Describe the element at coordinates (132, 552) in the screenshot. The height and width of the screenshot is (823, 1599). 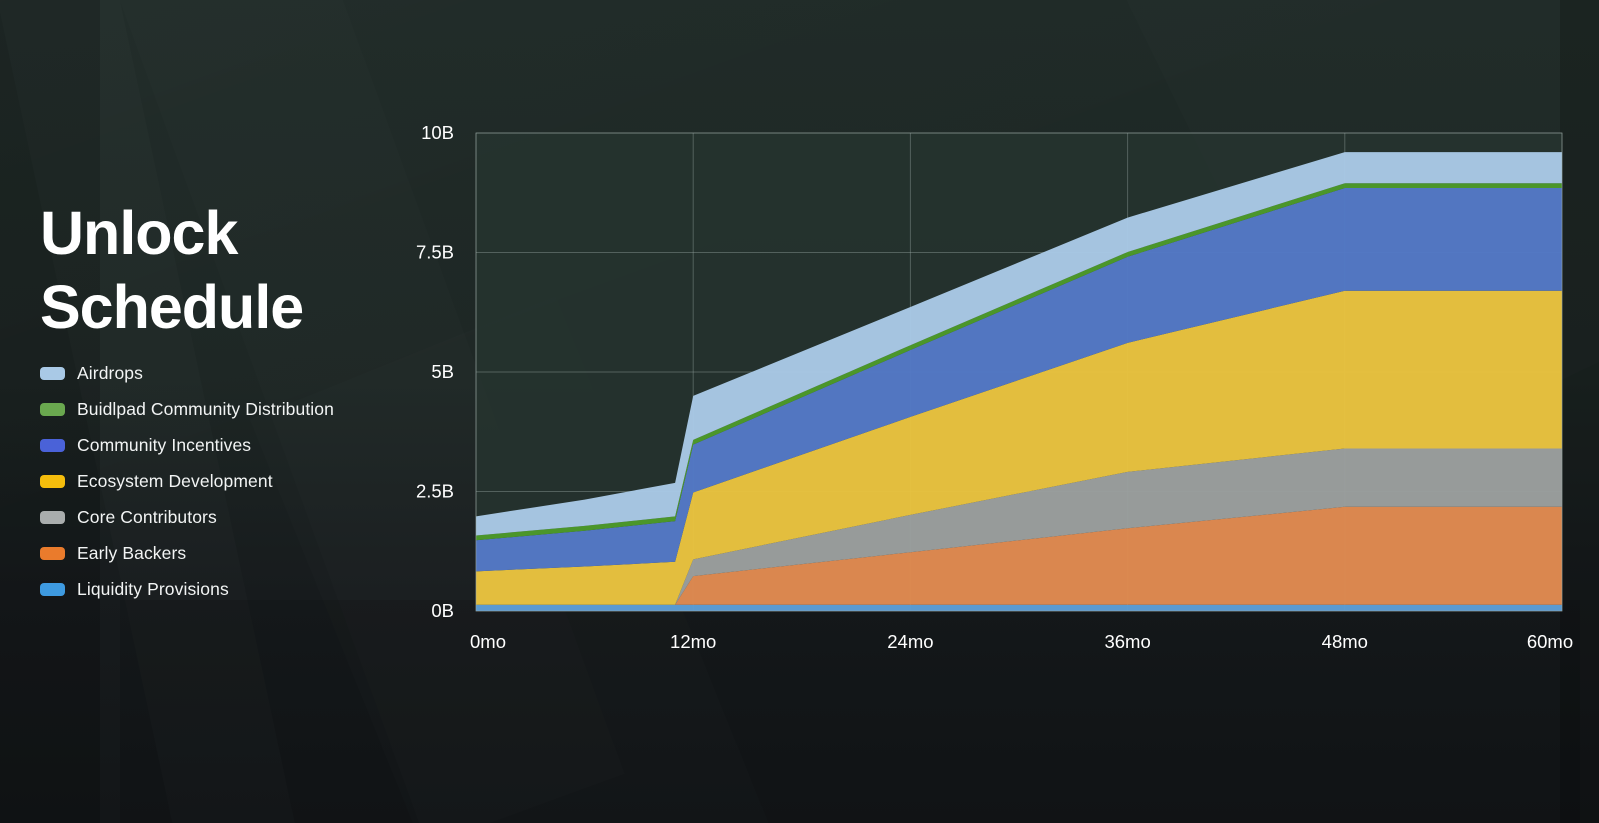
I see `legend-label: Early Backers` at that location.